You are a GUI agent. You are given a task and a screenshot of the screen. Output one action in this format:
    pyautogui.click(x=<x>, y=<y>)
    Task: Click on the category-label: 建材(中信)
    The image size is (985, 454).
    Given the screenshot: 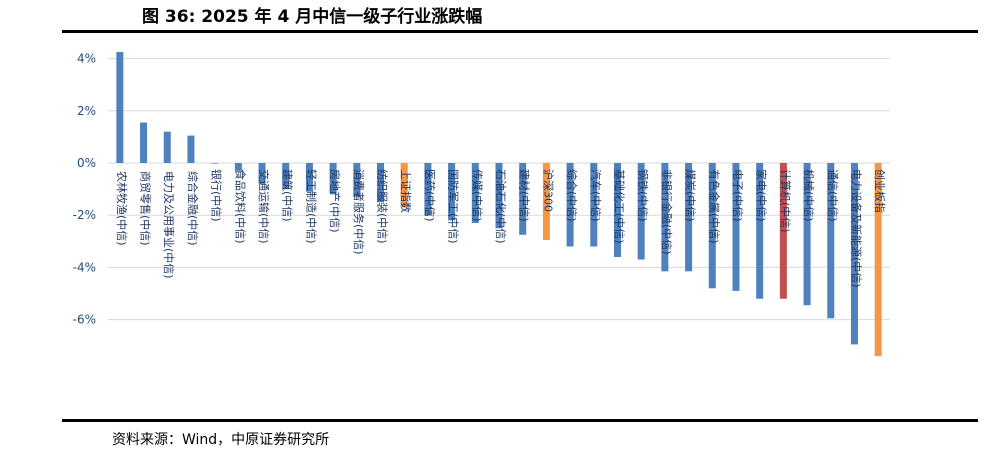 What is the action you would take?
    pyautogui.click(x=525, y=195)
    